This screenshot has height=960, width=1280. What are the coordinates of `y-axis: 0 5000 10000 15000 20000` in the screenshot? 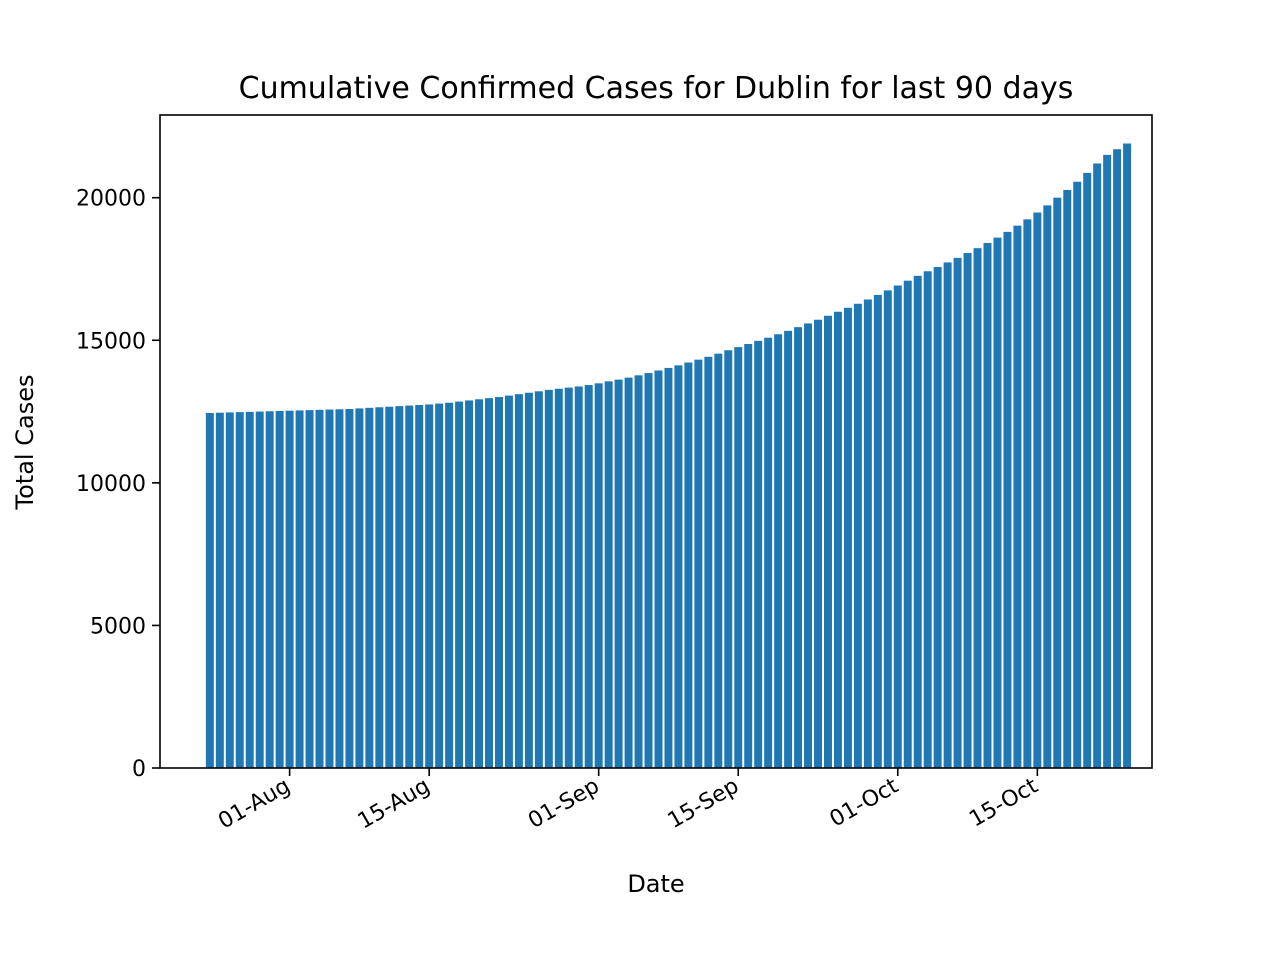 It's located at (118, 484).